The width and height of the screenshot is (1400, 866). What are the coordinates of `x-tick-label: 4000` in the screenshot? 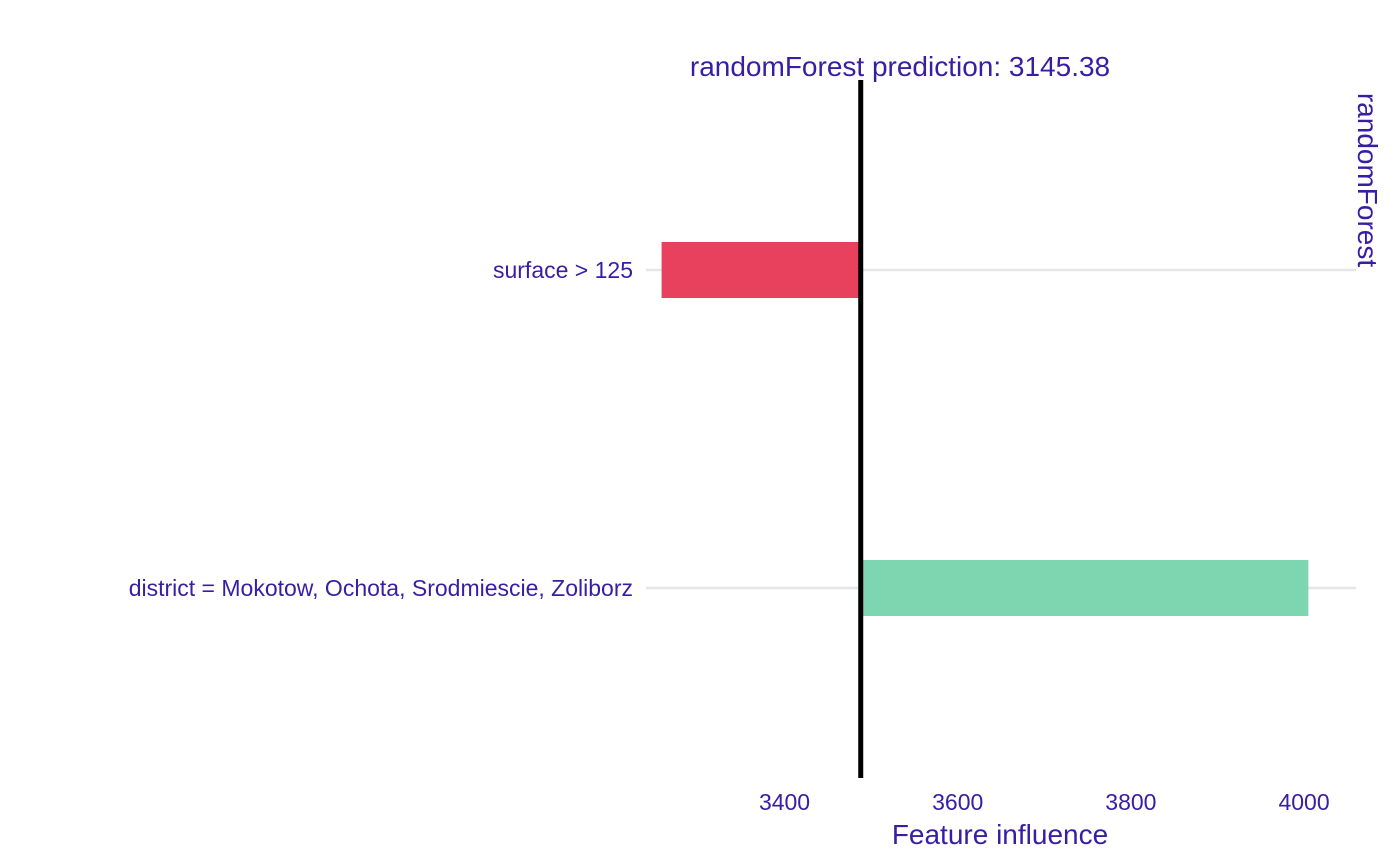 It's located at (1303, 802).